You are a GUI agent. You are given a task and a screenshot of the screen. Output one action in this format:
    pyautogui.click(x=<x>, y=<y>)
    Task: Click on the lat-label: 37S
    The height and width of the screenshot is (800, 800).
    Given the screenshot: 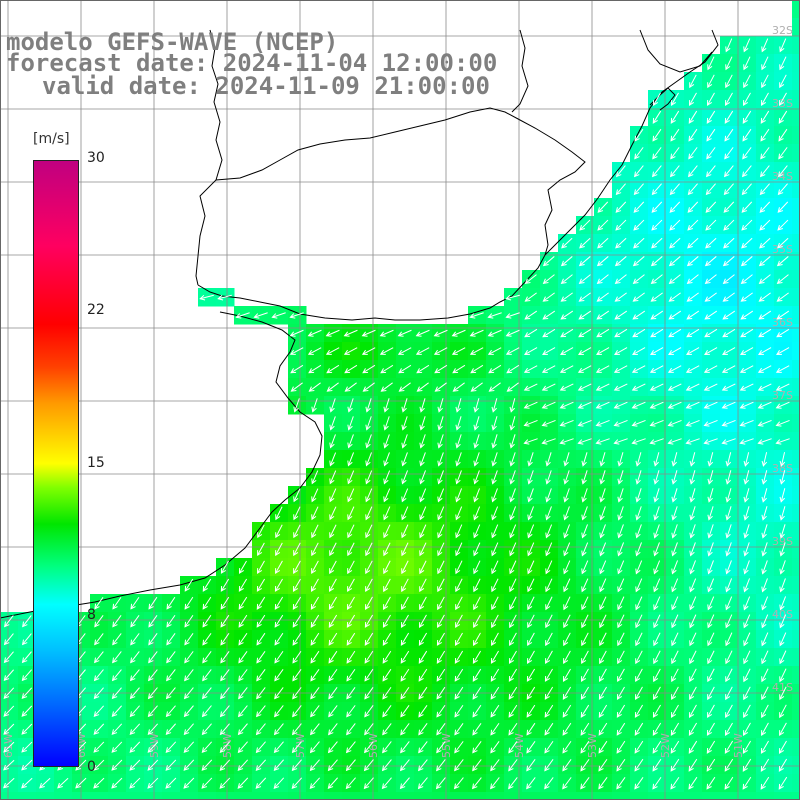 What is the action you would take?
    pyautogui.click(x=782, y=395)
    